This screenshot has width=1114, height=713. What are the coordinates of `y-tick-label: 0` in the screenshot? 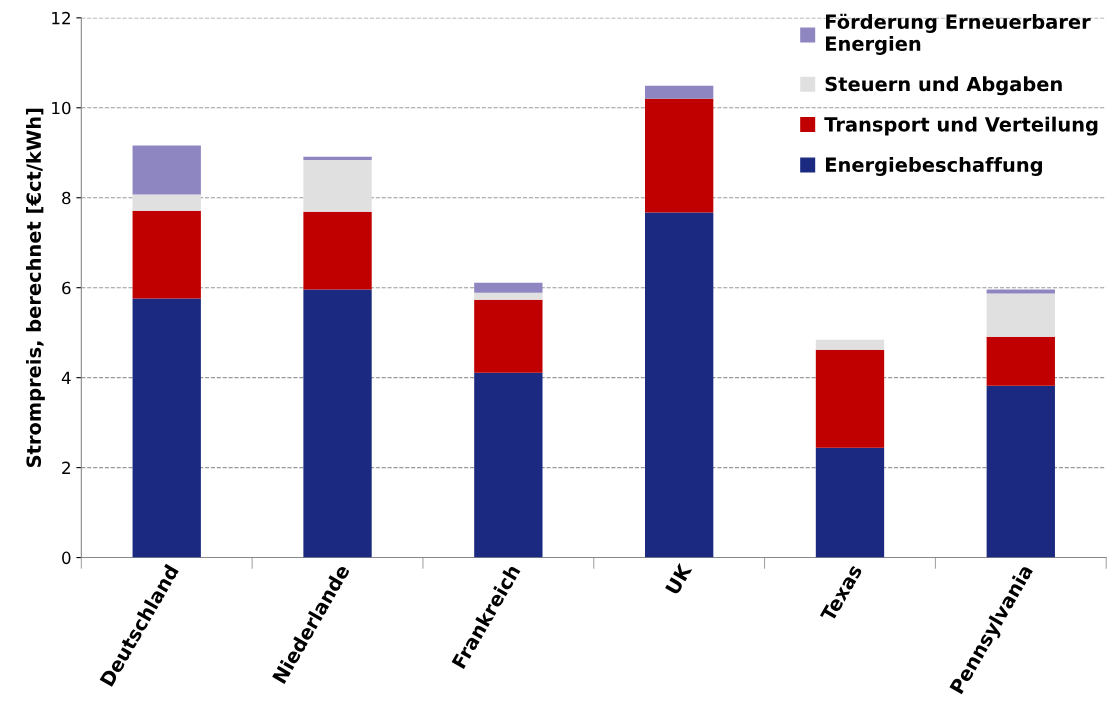 It's located at (66, 558).